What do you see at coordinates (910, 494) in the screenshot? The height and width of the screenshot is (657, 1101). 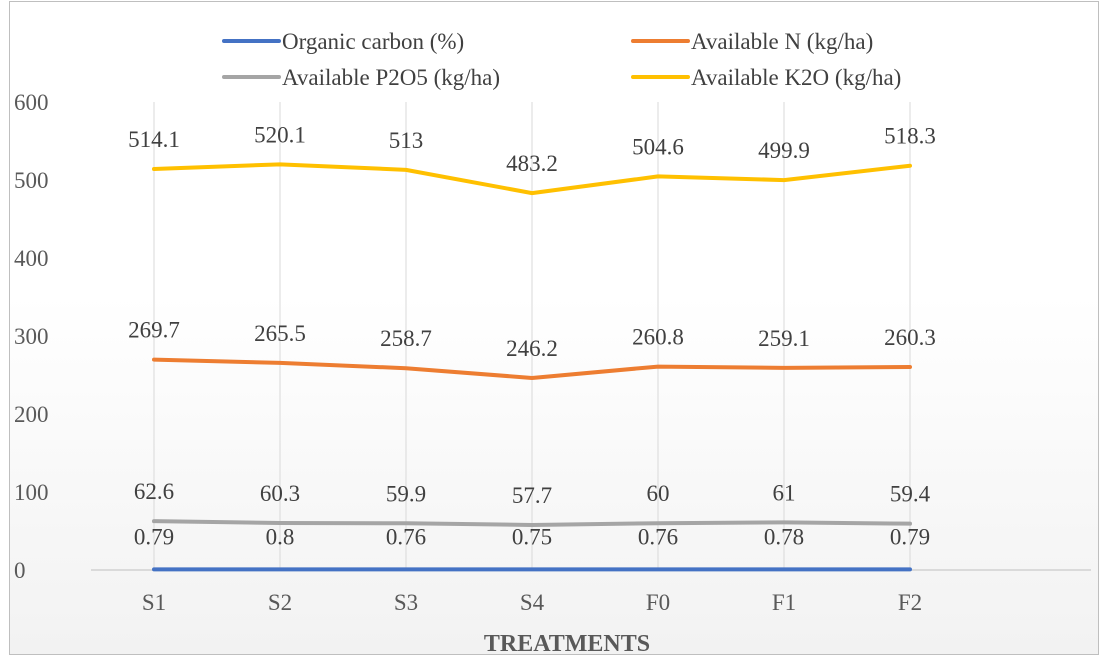 I see `data-label: 59.4` at bounding box center [910, 494].